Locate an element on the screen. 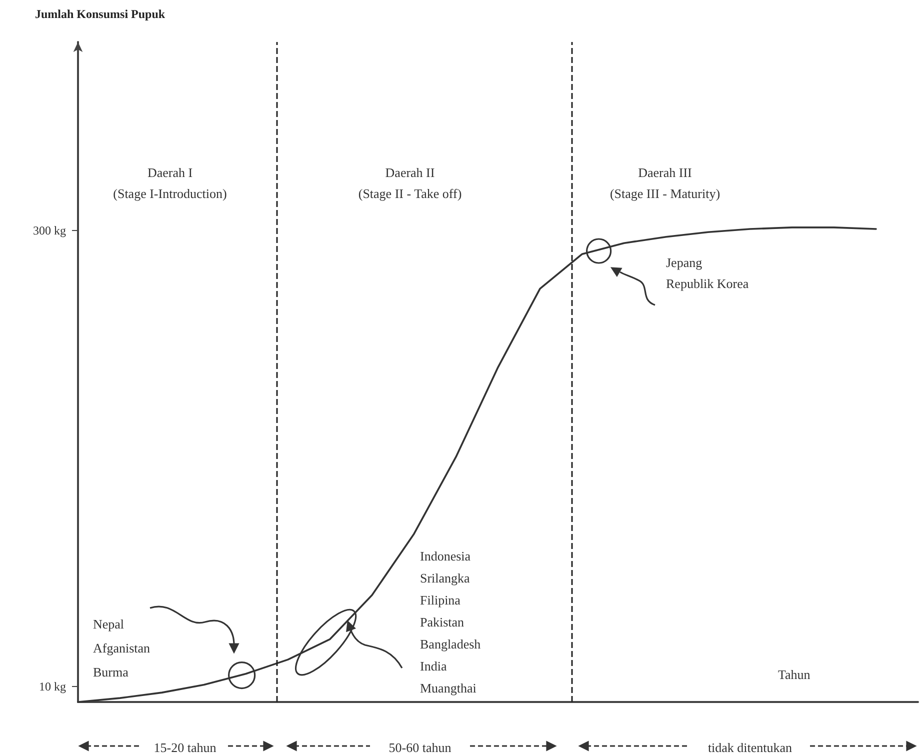  y-tick-label: 10 kg is located at coordinates (52, 686).